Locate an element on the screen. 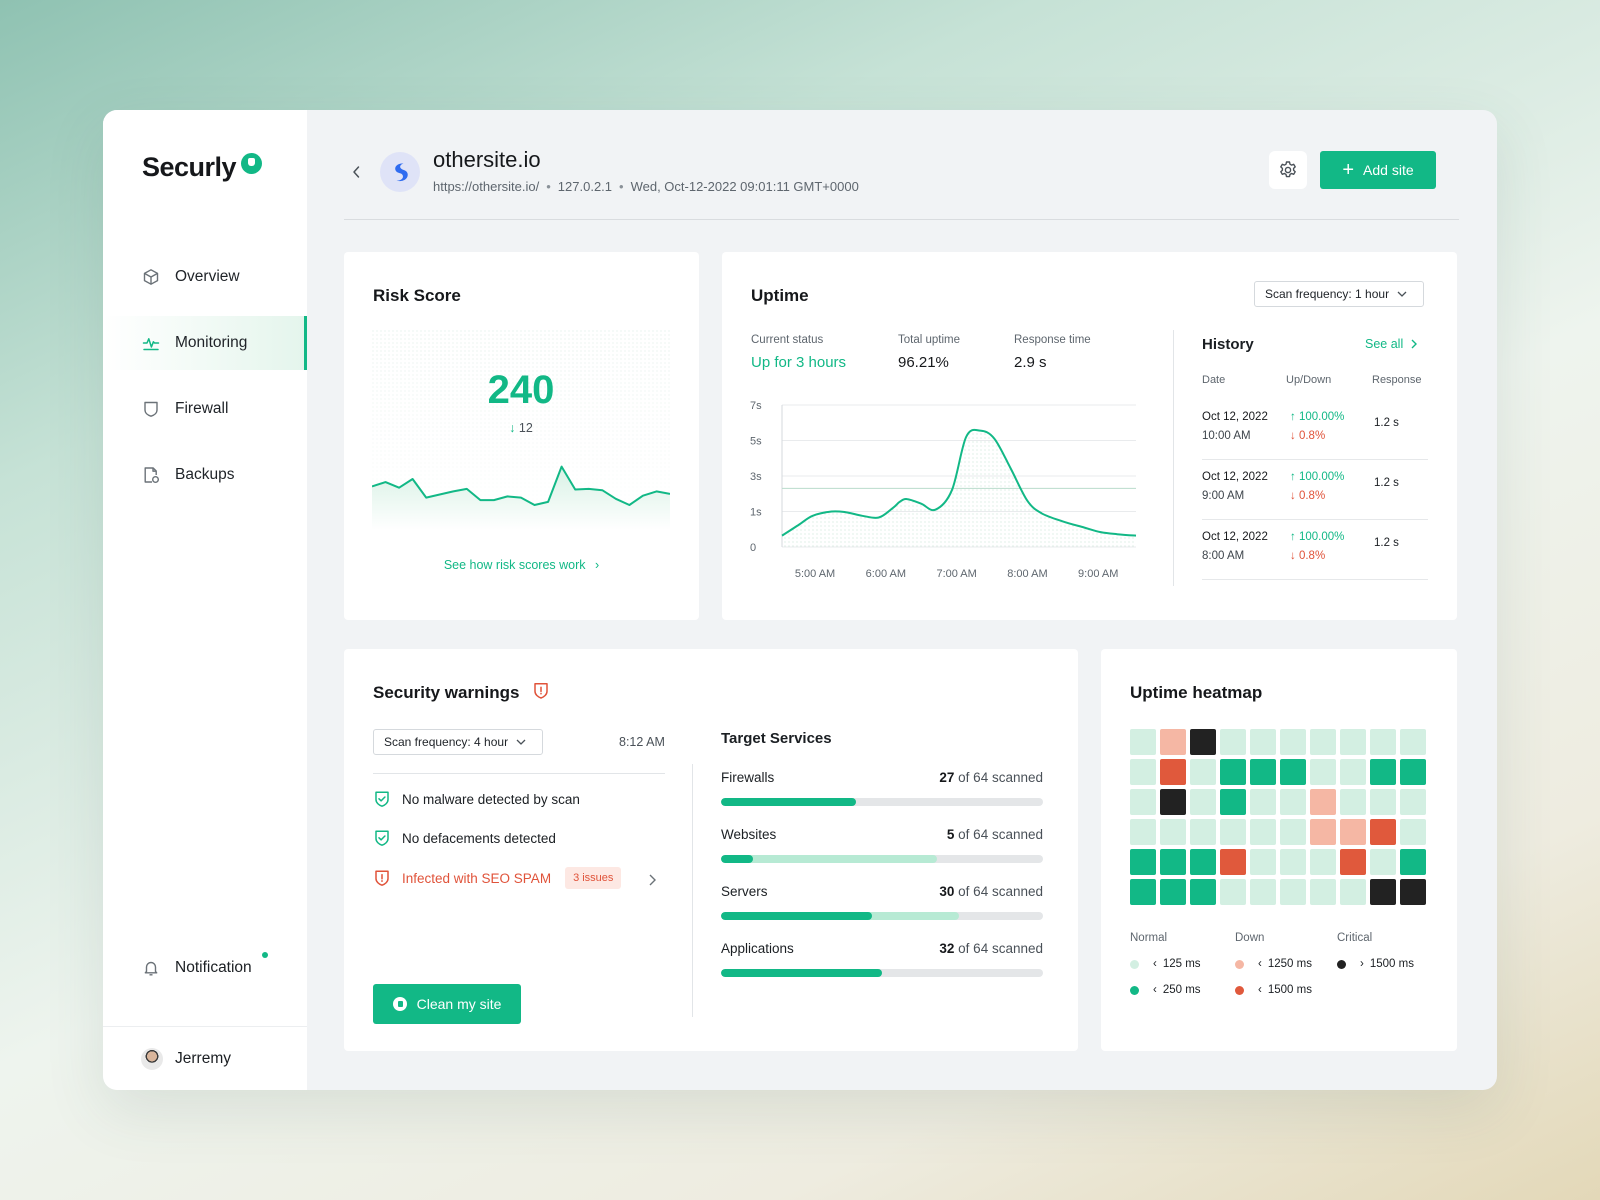 This screenshot has width=1600, height=1200. notification-link: Notification is located at coordinates (204, 965).